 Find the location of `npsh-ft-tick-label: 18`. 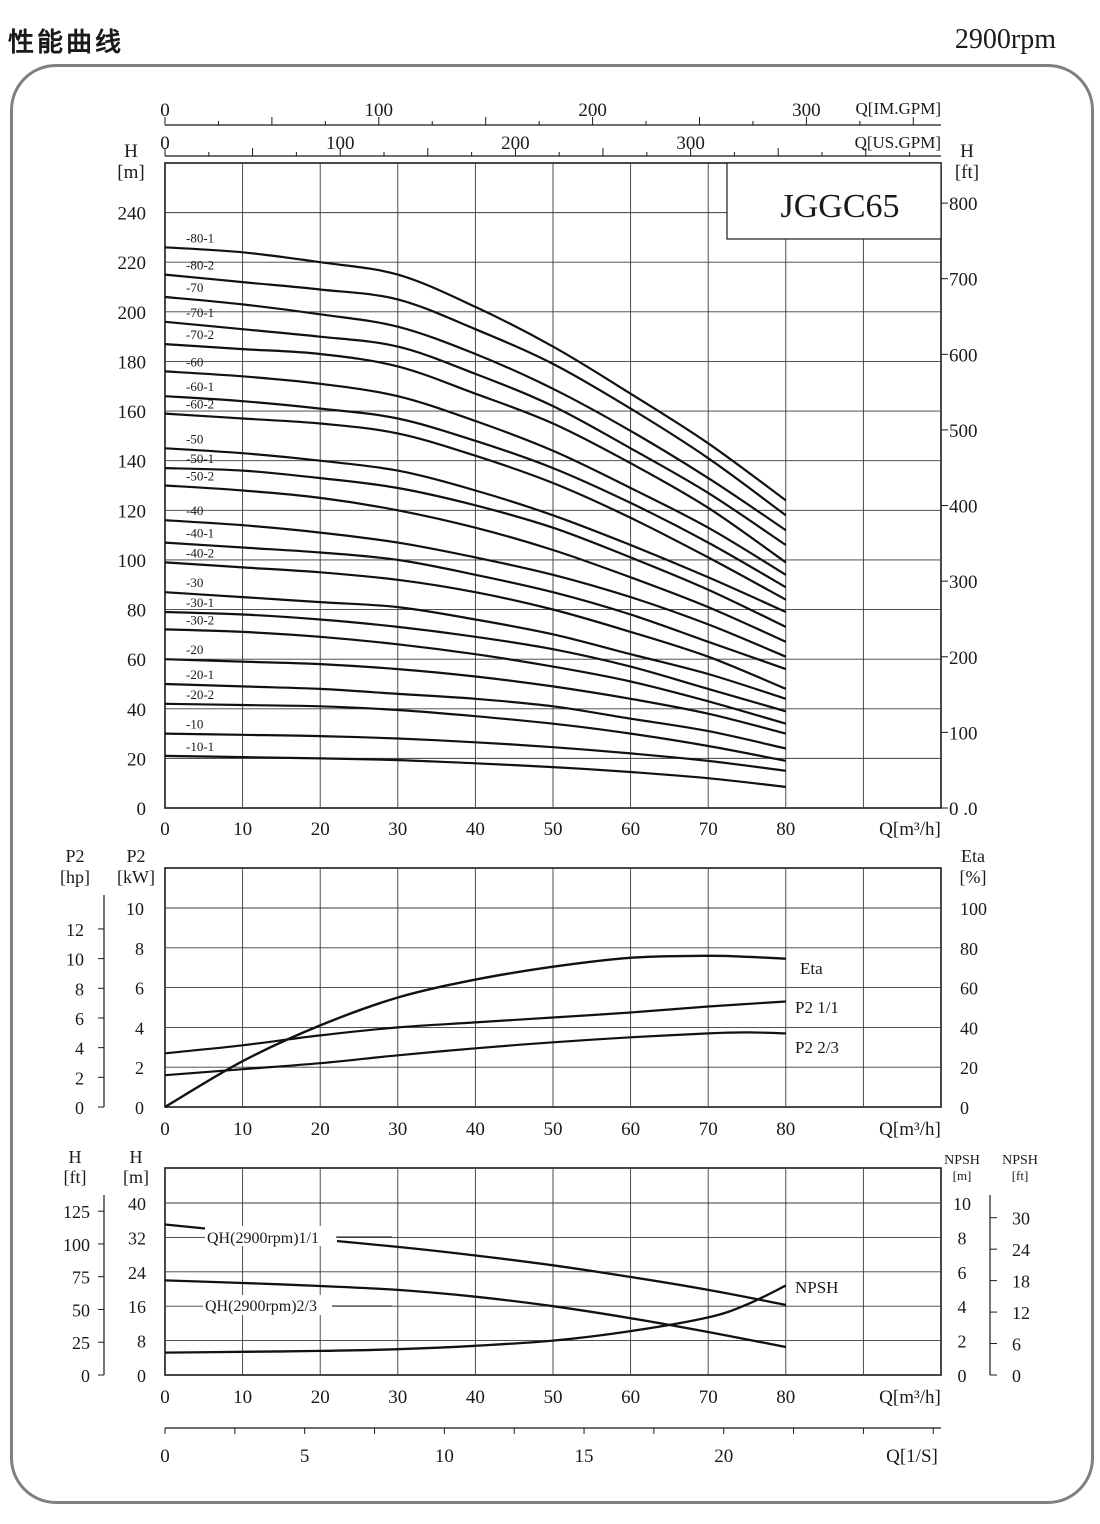

npsh-ft-tick-label: 18 is located at coordinates (1021, 1282).